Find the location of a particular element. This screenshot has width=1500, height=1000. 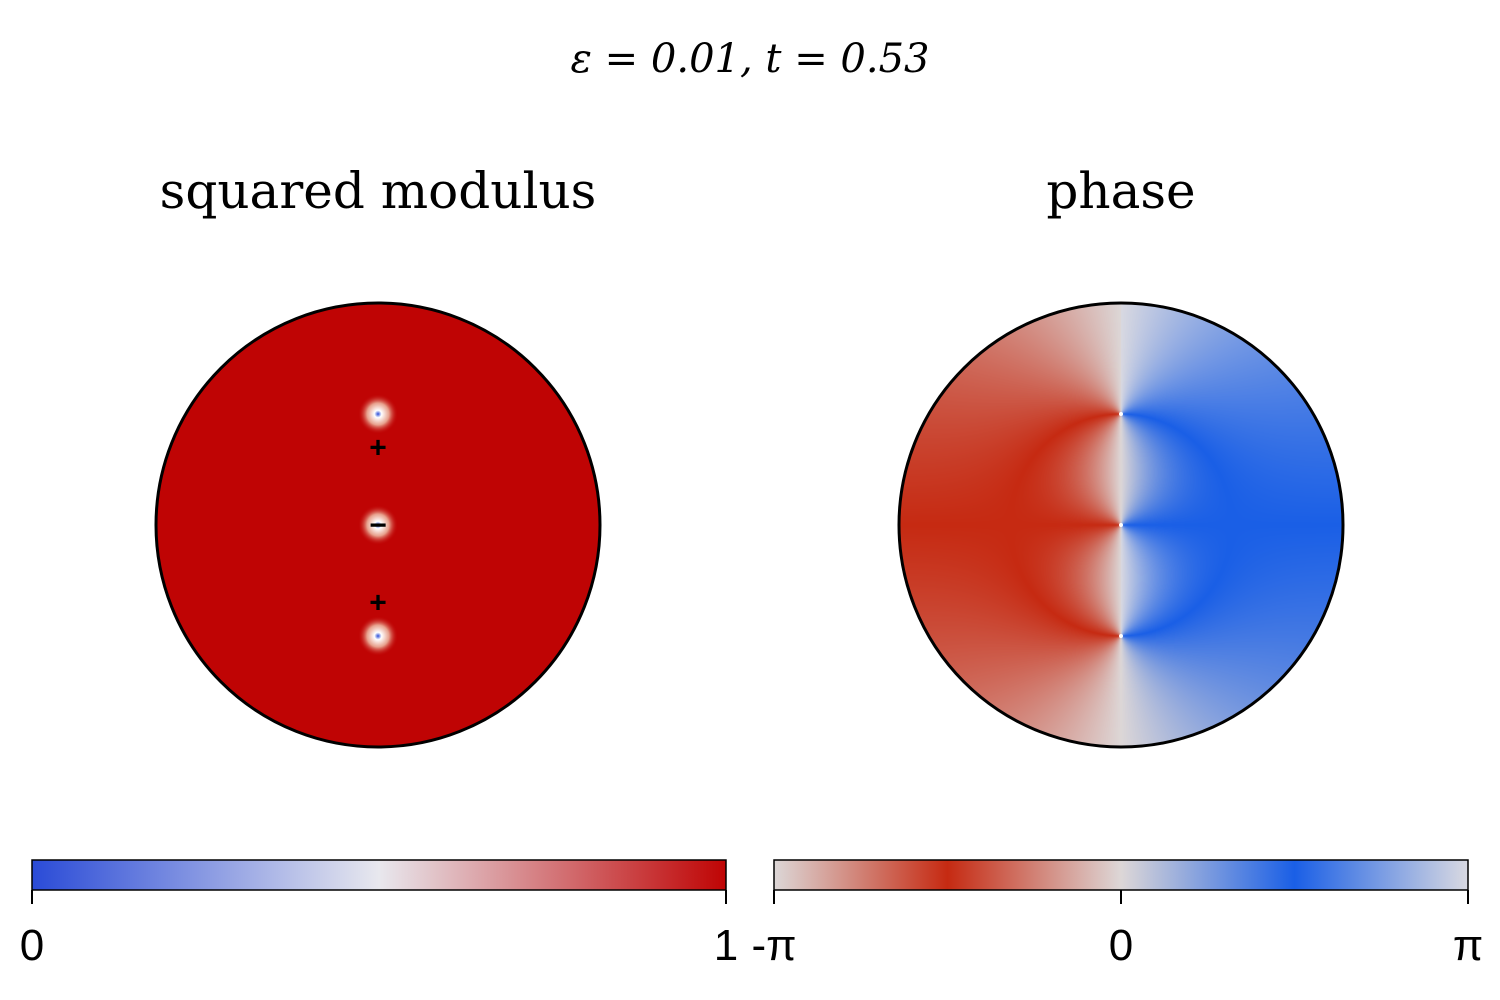

phase-heatmap is located at coordinates (1121, 525).